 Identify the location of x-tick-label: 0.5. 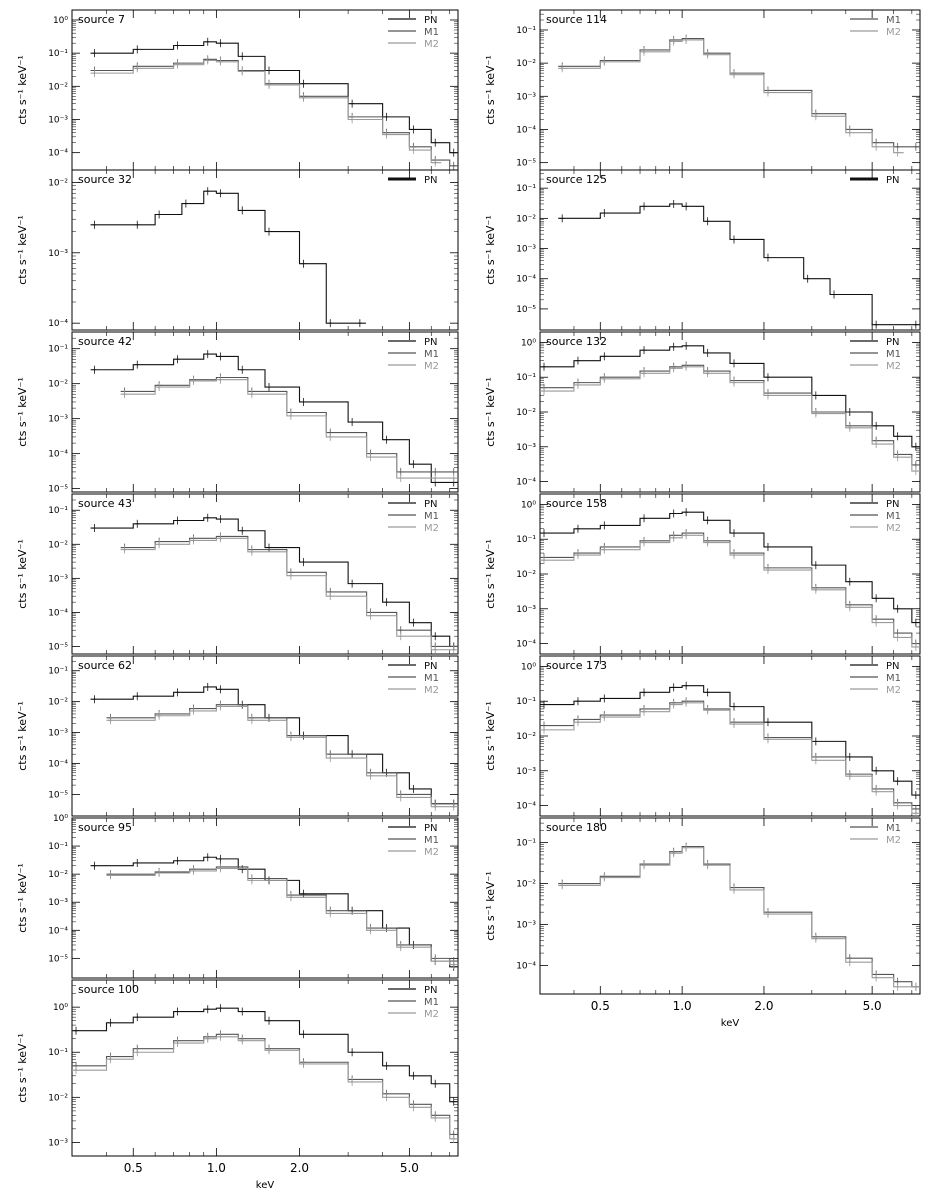
(600, 1006).